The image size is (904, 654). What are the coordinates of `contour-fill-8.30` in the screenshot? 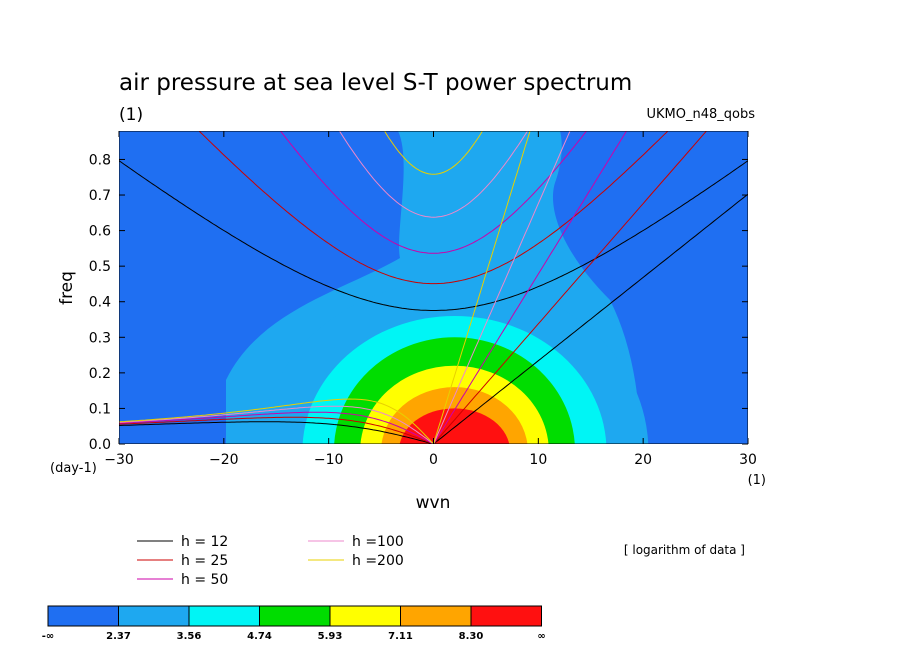 It's located at (454, 426).